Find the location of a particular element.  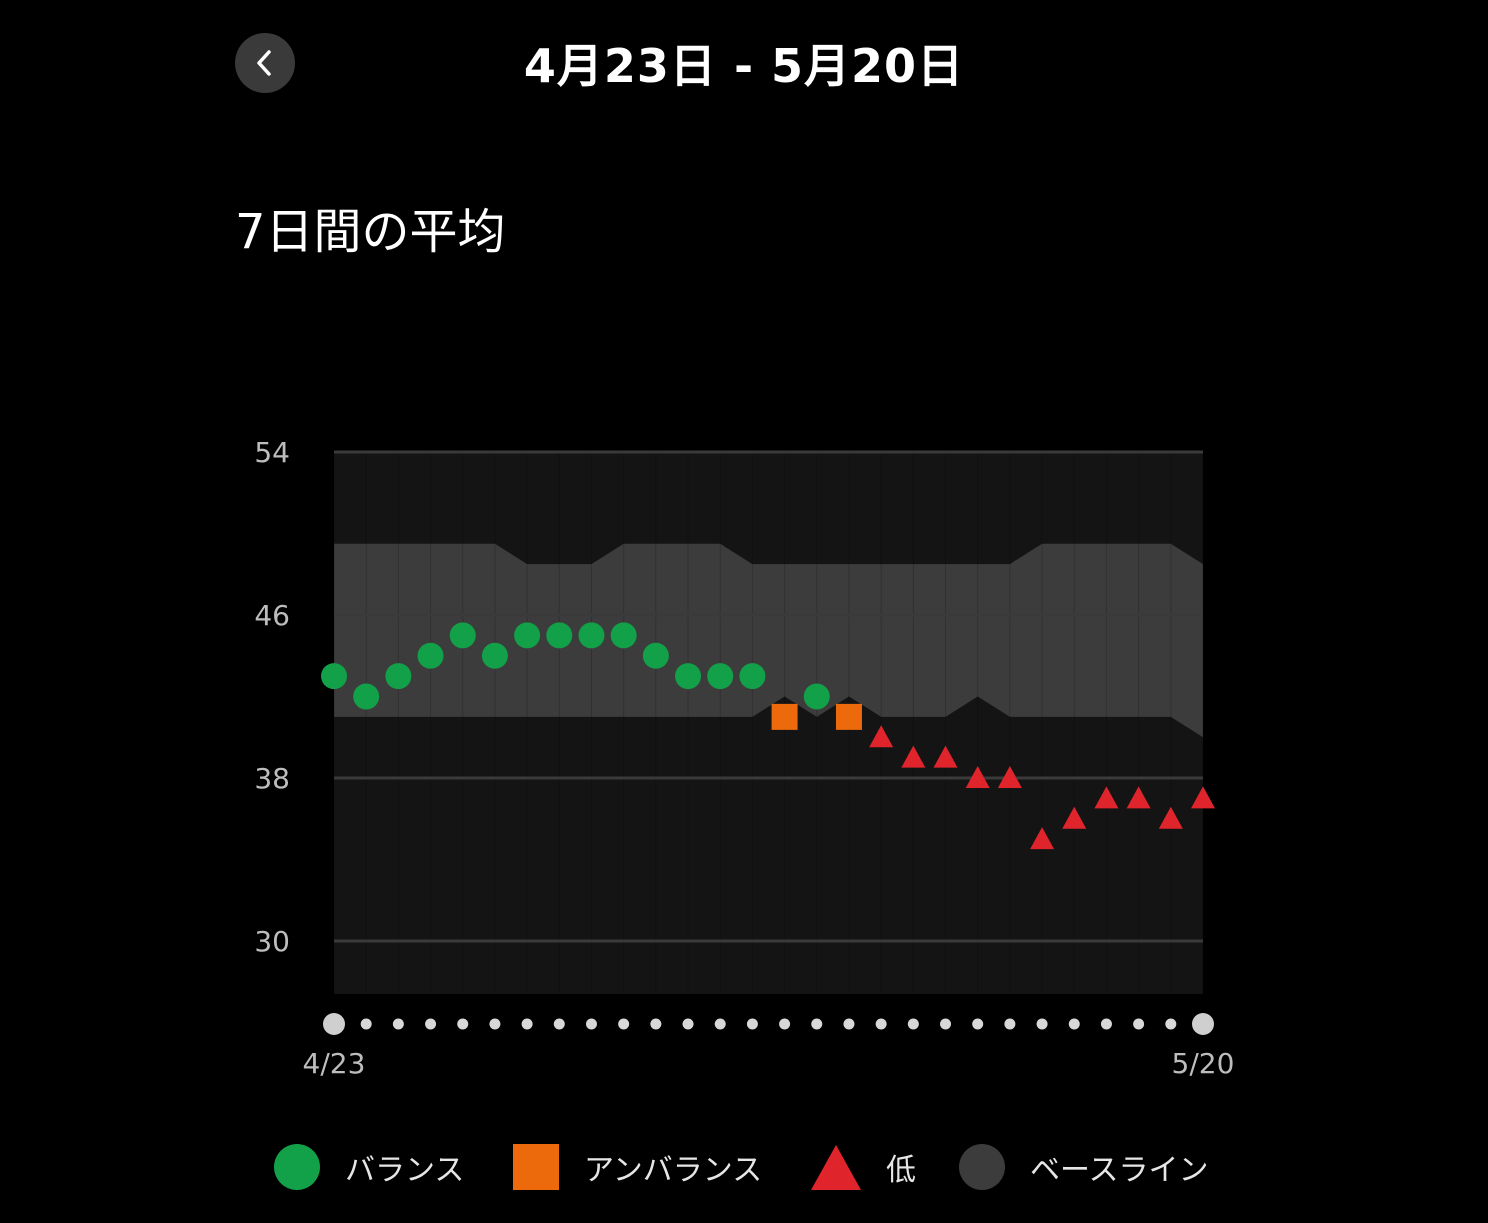

chevron-left-icon is located at coordinates (264, 63).